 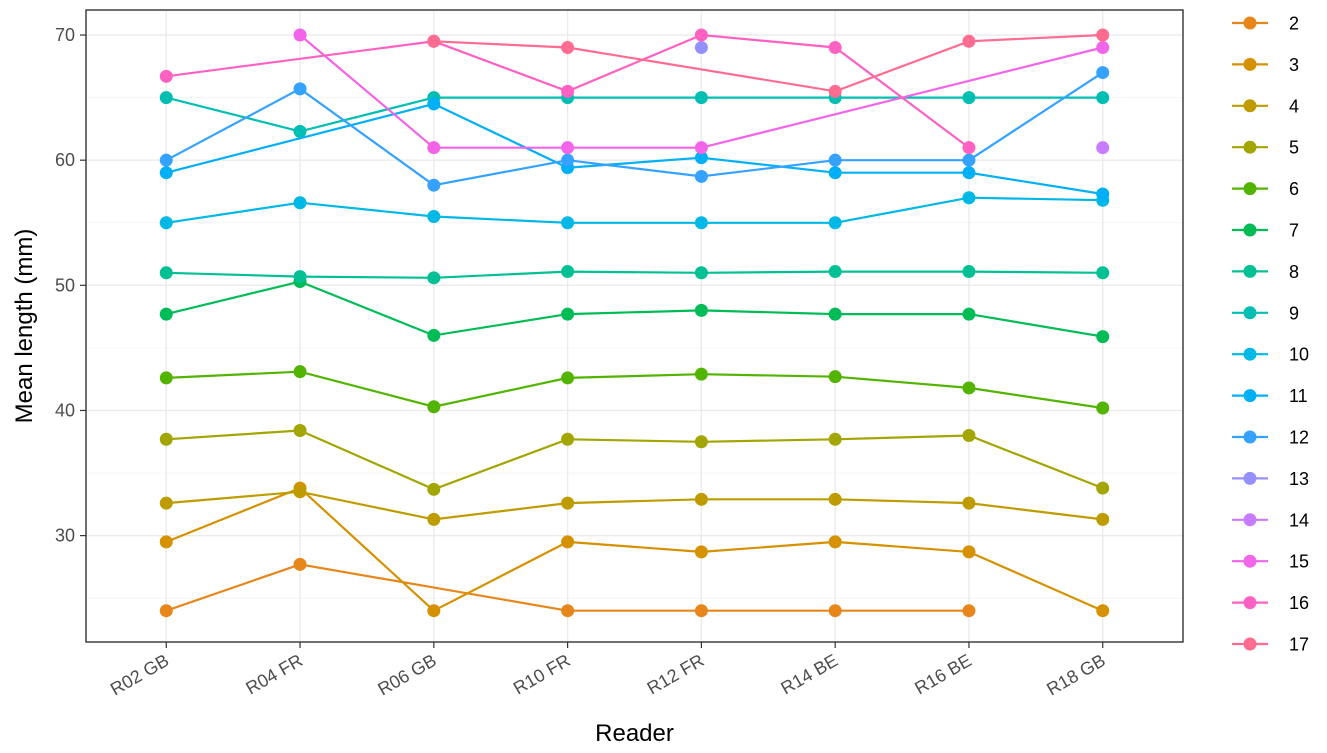 What do you see at coordinates (1299, 562) in the screenshot?
I see `legend-label: 15` at bounding box center [1299, 562].